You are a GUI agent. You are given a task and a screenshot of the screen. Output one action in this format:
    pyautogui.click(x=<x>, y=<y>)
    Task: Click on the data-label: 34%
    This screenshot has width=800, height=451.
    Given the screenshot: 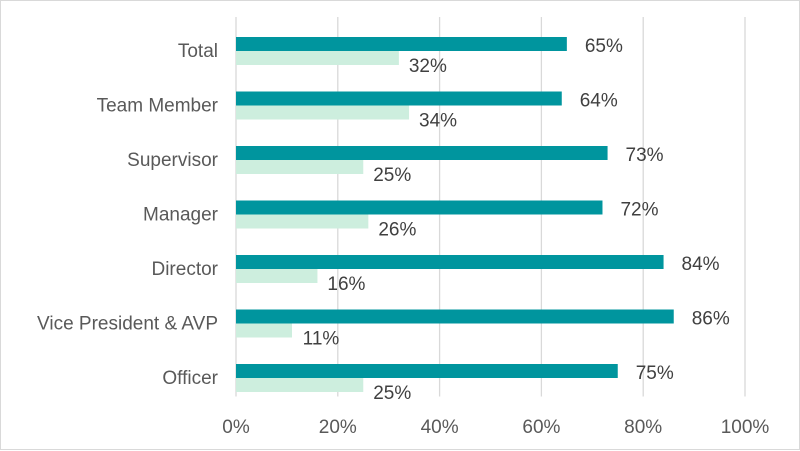 What is the action you would take?
    pyautogui.click(x=438, y=121)
    